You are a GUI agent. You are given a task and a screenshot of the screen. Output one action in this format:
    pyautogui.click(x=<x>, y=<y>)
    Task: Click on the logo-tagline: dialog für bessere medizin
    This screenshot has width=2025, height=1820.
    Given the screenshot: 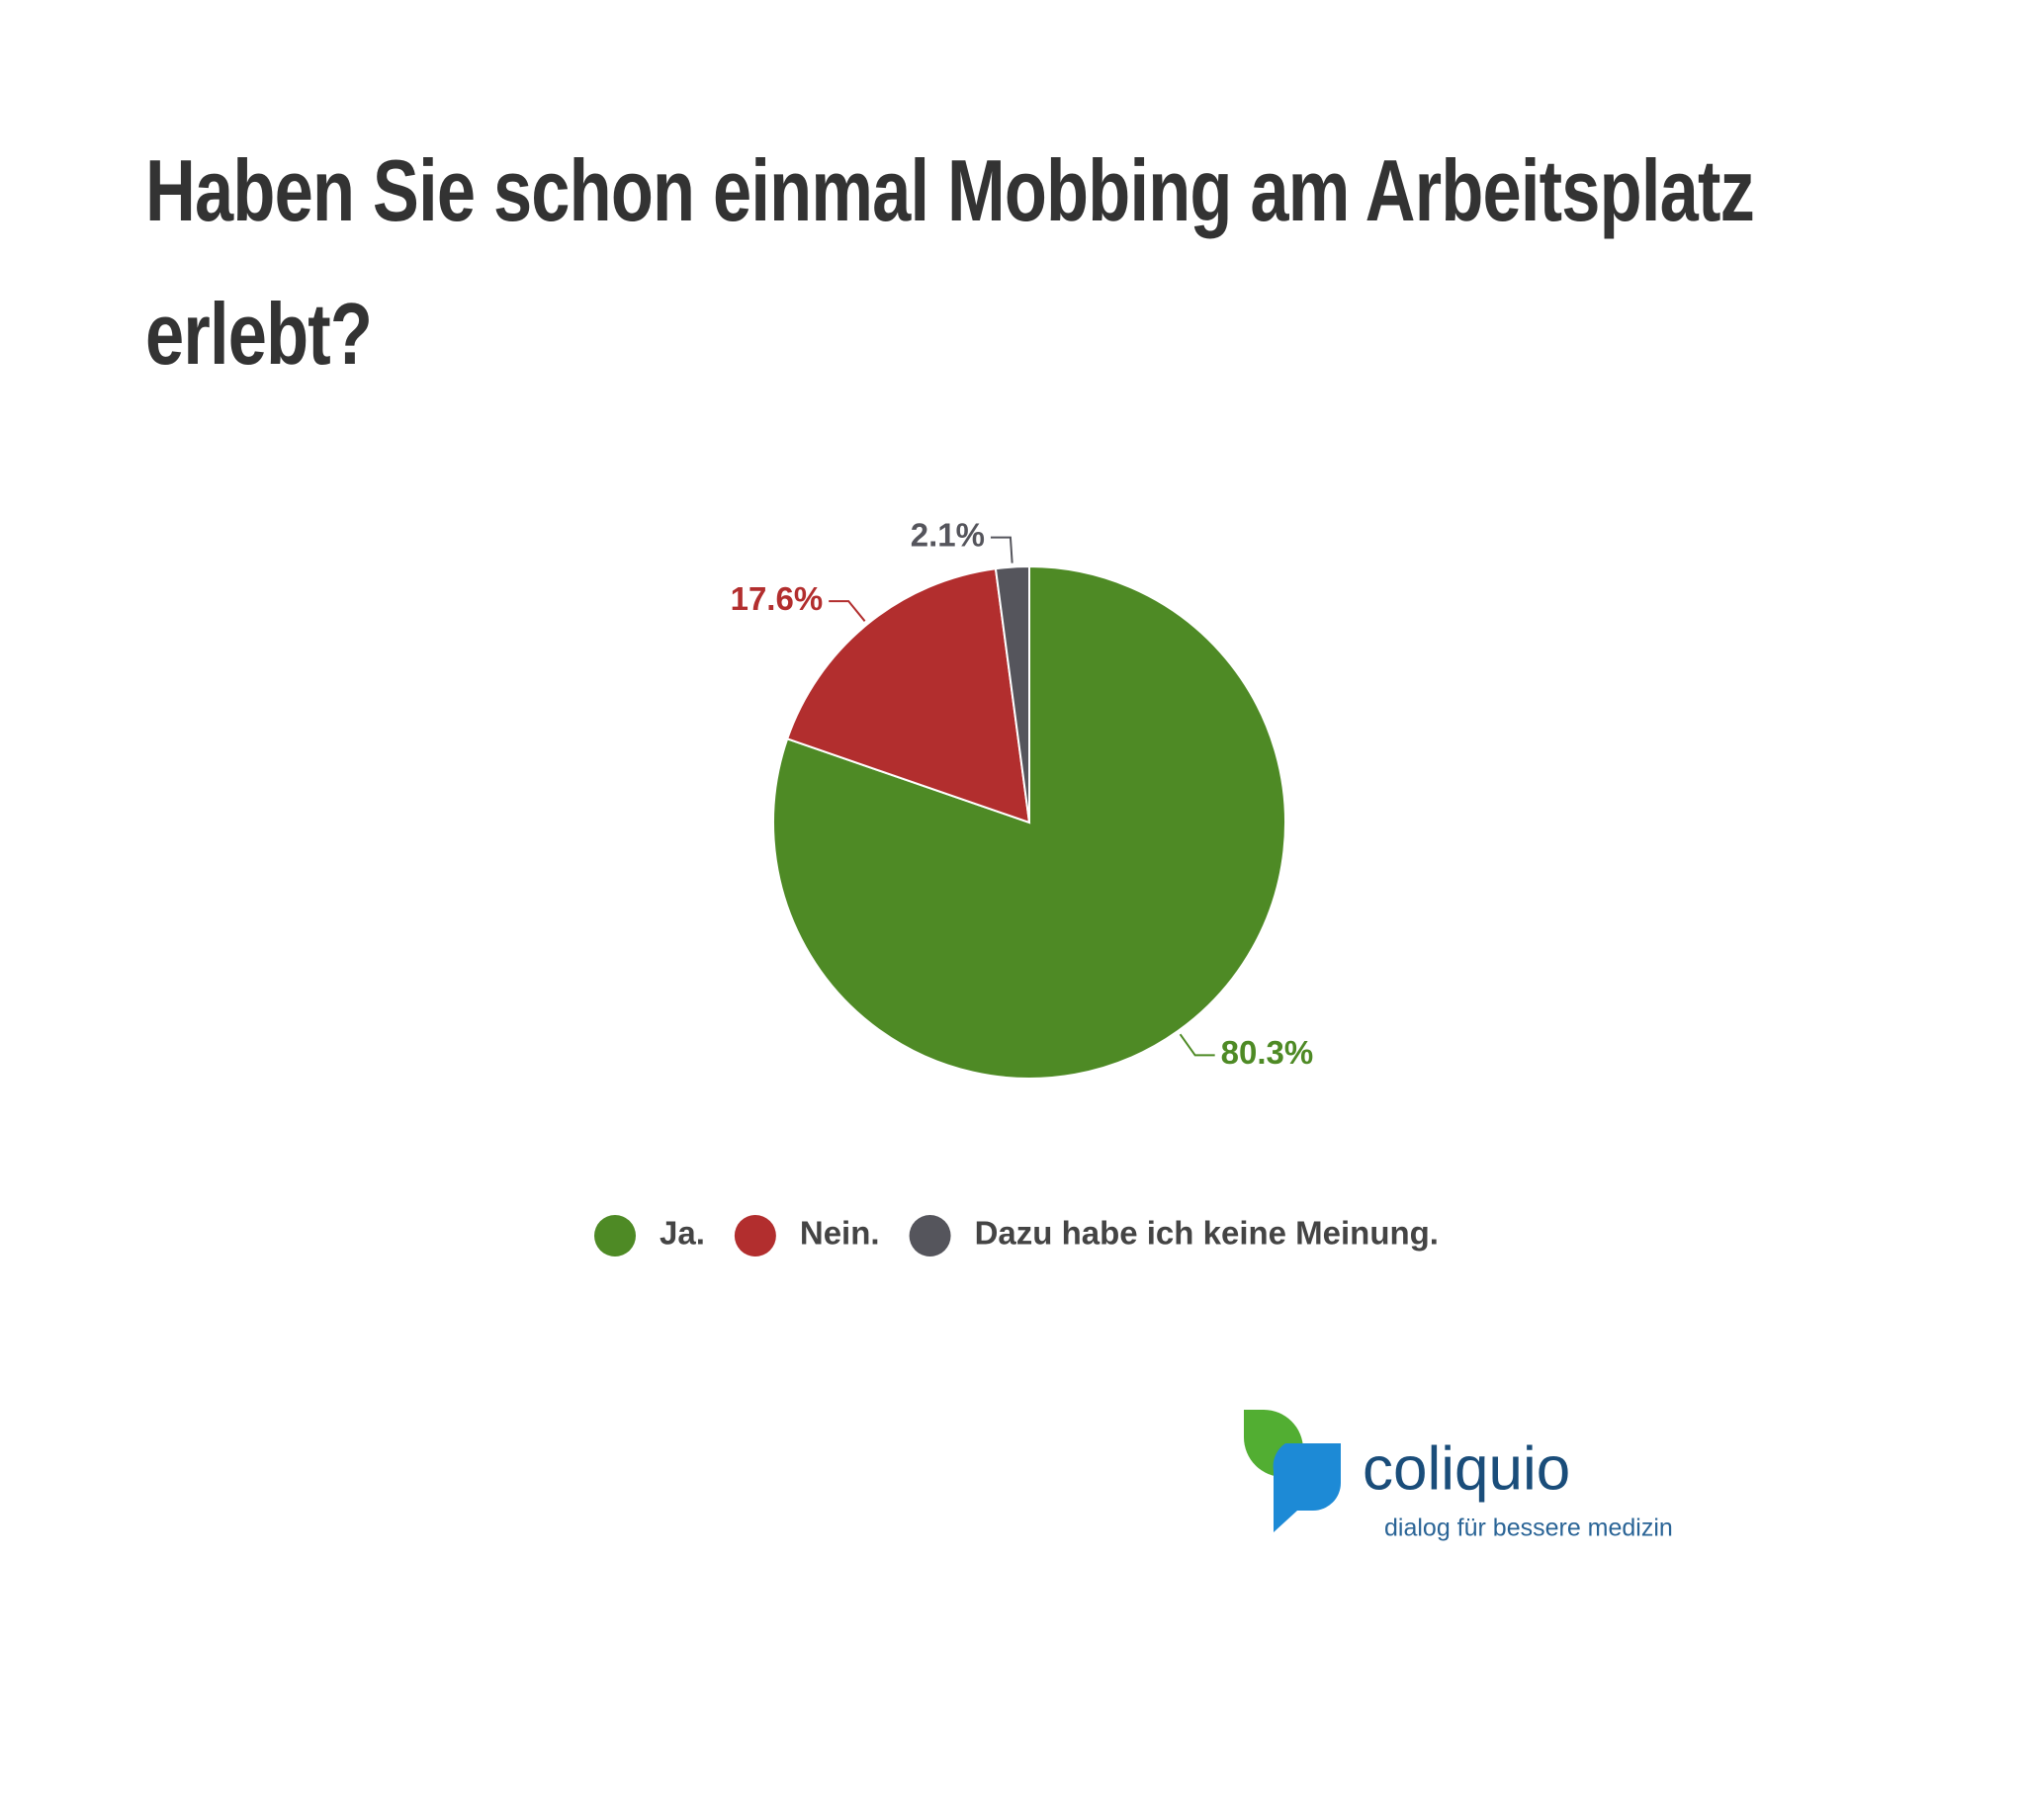 What is the action you would take?
    pyautogui.click(x=1528, y=1528)
    